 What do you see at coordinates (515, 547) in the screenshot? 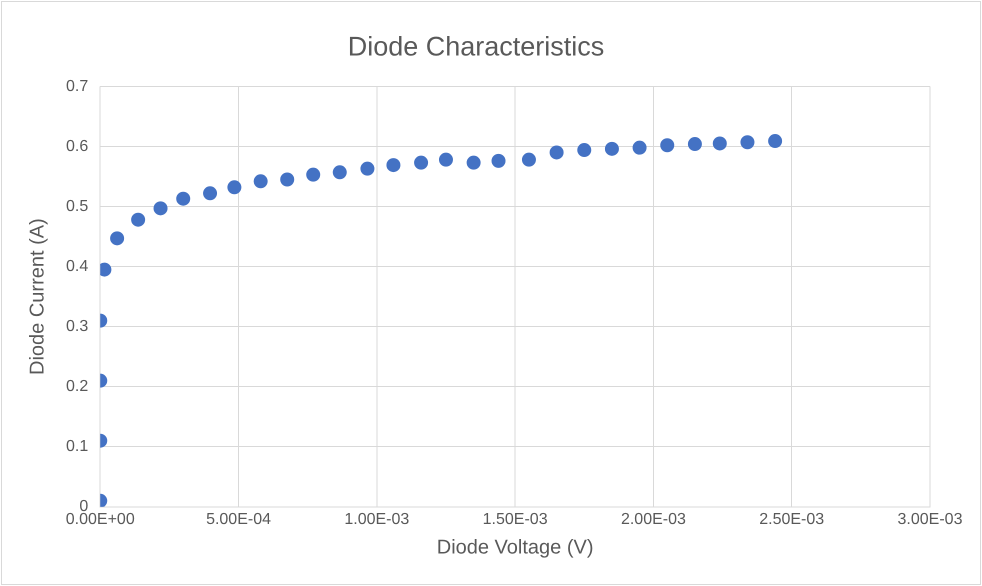
I see `x-axis-title: Diode Voltage (V)` at bounding box center [515, 547].